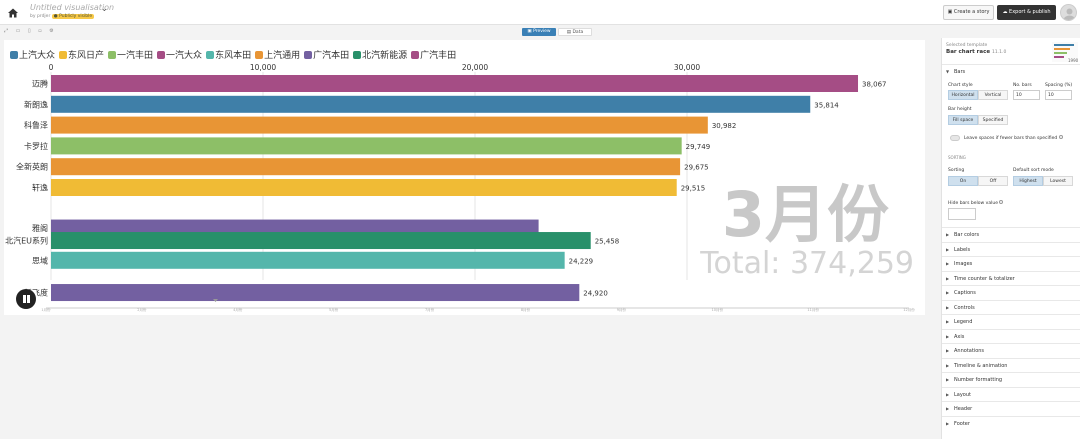 The image size is (1080, 439). What do you see at coordinates (1011, 234) in the screenshot?
I see `section-bar-colors: ▶ Bar colors` at bounding box center [1011, 234].